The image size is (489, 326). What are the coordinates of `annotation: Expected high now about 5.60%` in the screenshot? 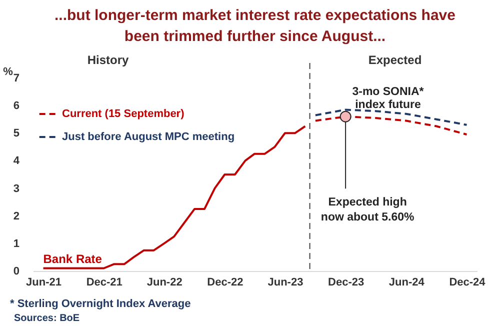 It's located at (367, 210).